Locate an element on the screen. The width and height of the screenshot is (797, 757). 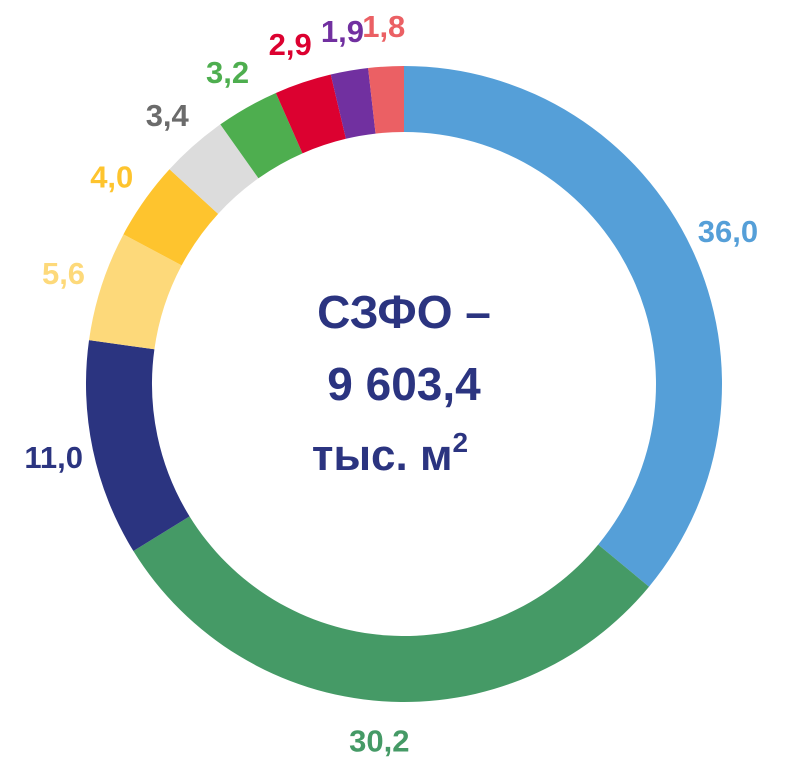
center-title: СЗФО – is located at coordinates (404, 312).